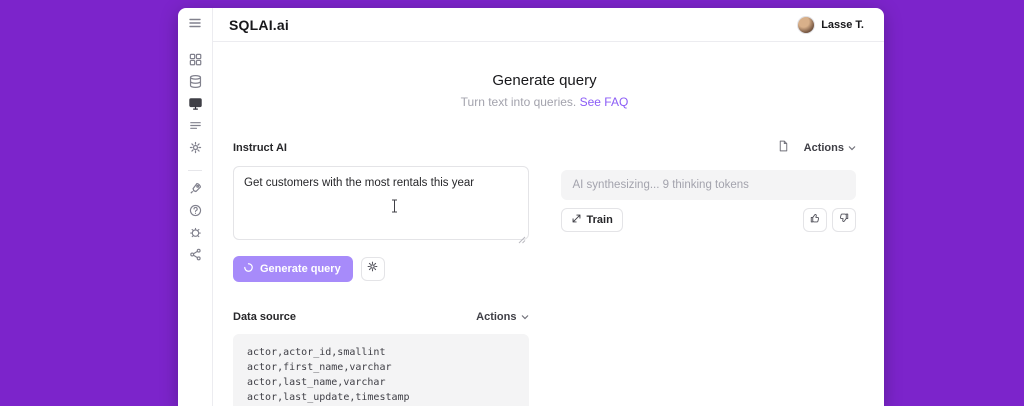 The height and width of the screenshot is (406, 1024). What do you see at coordinates (300, 269) in the screenshot?
I see `generate-query-label: Generate query` at bounding box center [300, 269].